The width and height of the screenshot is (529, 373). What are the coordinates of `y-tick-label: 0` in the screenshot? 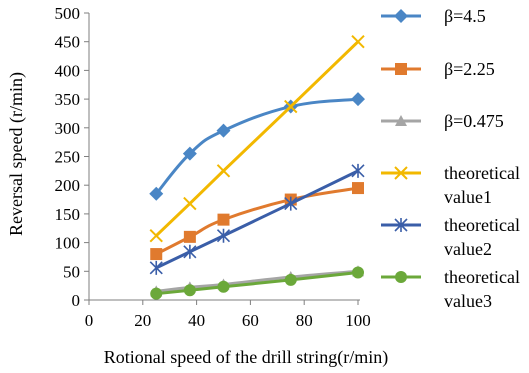 It's located at (76, 300).